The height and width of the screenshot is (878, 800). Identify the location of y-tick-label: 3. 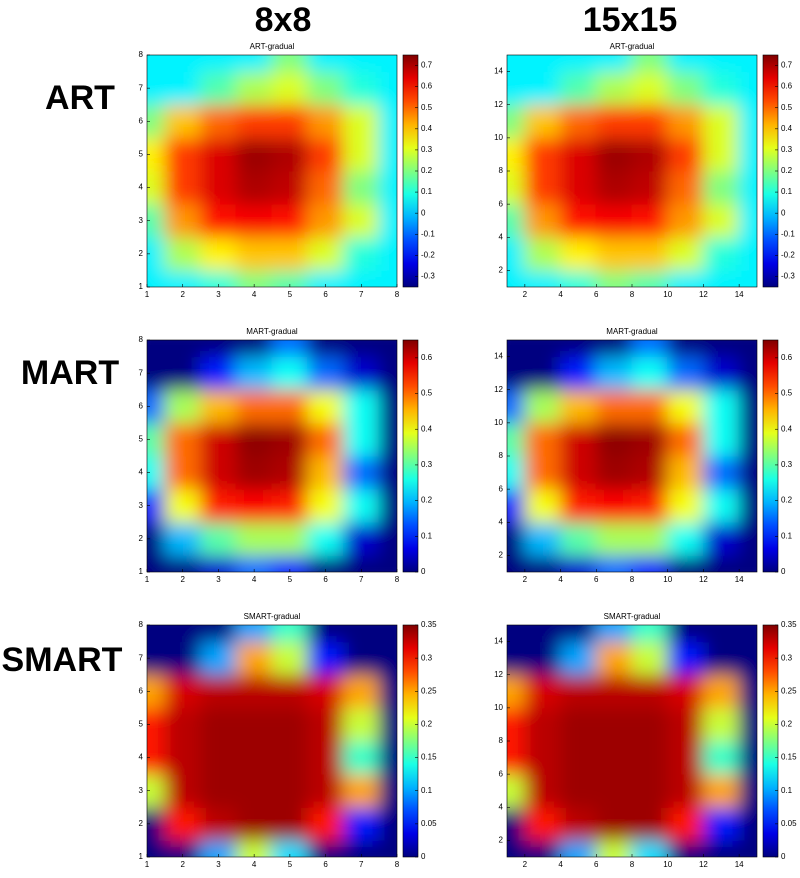
(141, 790).